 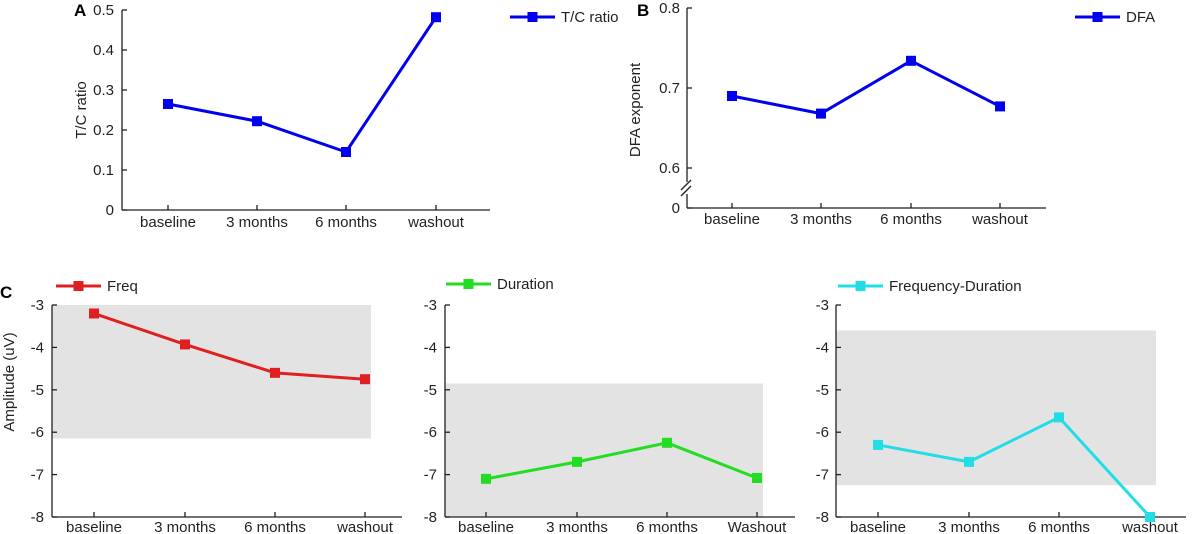 What do you see at coordinates (669, 88) in the screenshot?
I see `y-tick-label: 0.7` at bounding box center [669, 88].